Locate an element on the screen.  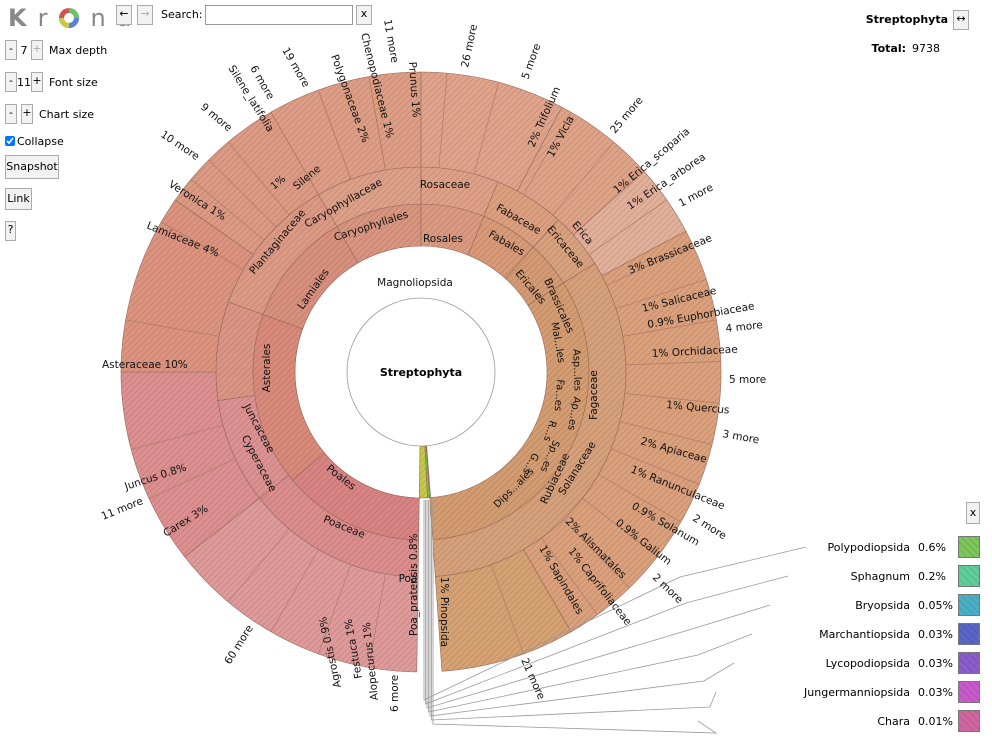
label-60-more: 60 more is located at coordinates (238, 645).